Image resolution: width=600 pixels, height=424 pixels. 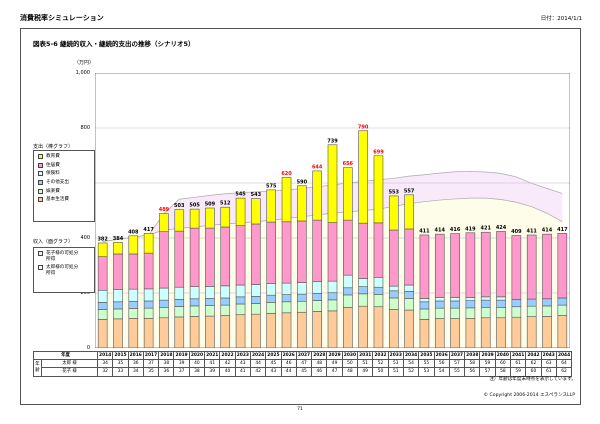 What do you see at coordinates (394, 192) in the screenshot?
I see `bar-total-label: 553` at bounding box center [394, 192].